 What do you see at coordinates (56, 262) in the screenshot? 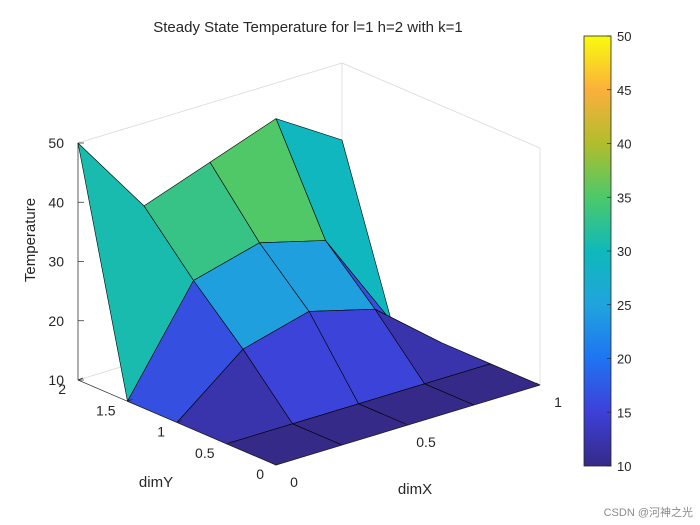
I see `z-tick-label: 30` at bounding box center [56, 262].